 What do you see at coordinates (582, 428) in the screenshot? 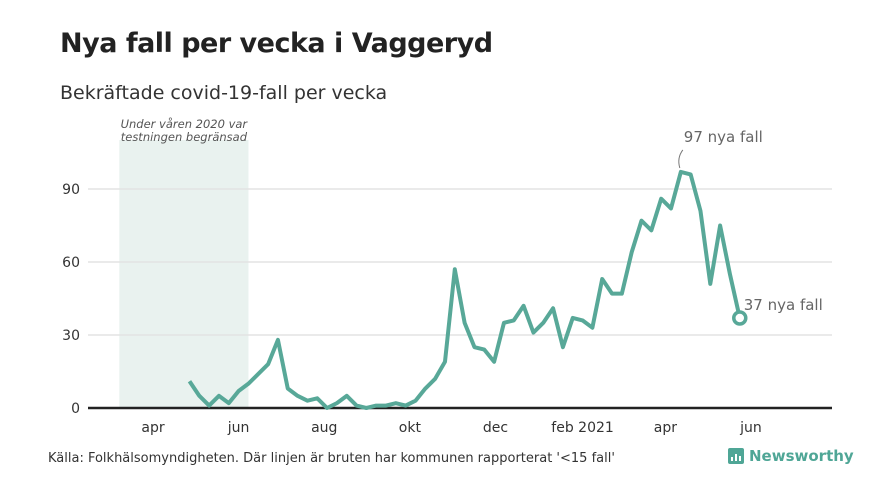
I see `x-tick-label: feb 2021` at bounding box center [582, 428].